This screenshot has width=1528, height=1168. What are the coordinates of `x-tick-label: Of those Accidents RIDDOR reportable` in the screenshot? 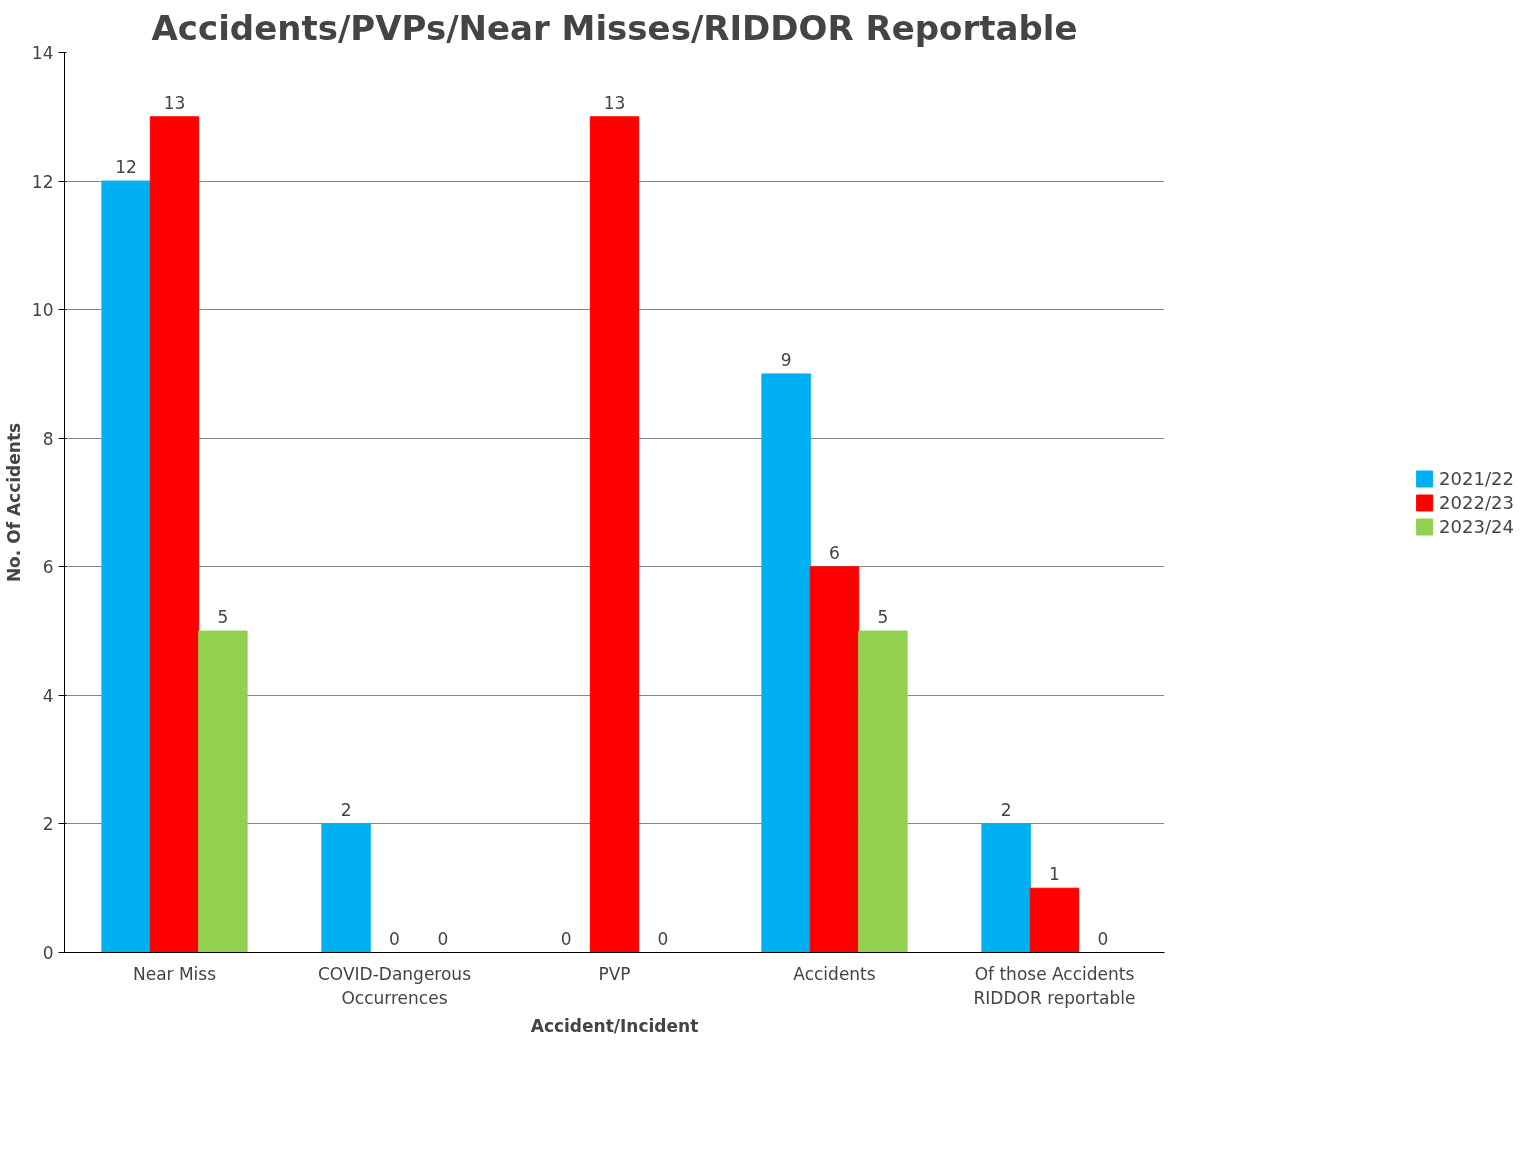 It's located at (1054, 985).